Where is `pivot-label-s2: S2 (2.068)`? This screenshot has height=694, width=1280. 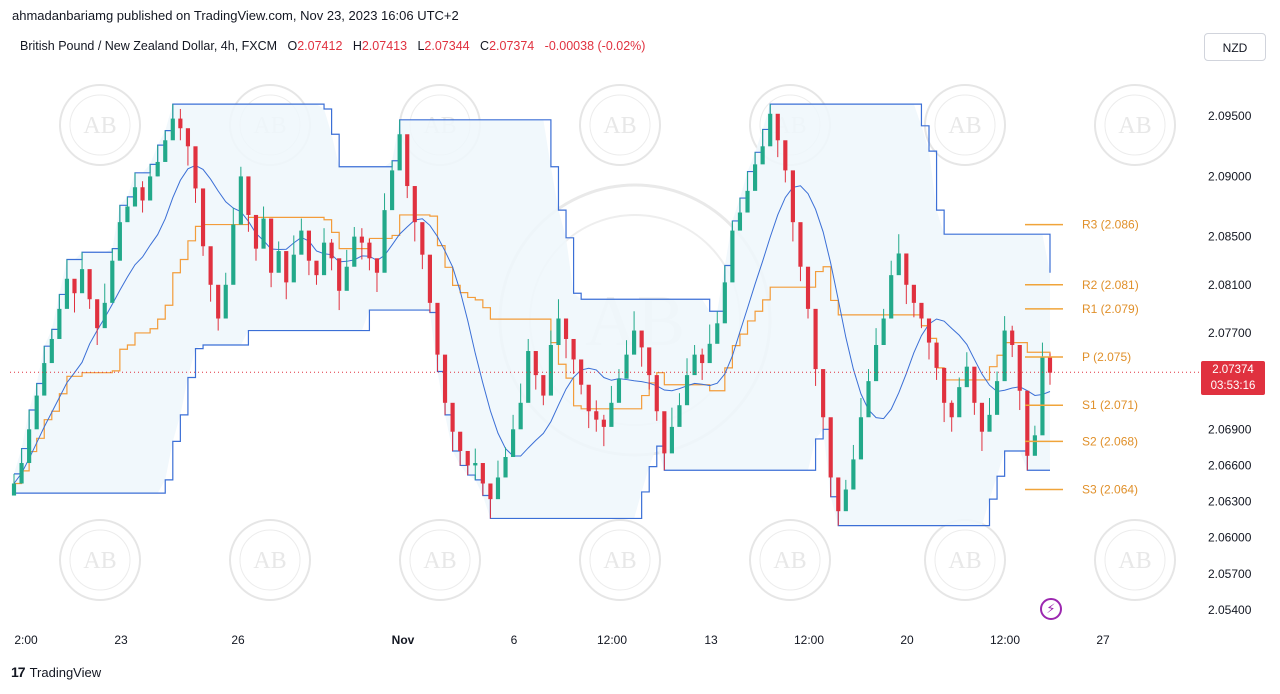 pivot-label-s2: S2 (2.068) is located at coordinates (1110, 441).